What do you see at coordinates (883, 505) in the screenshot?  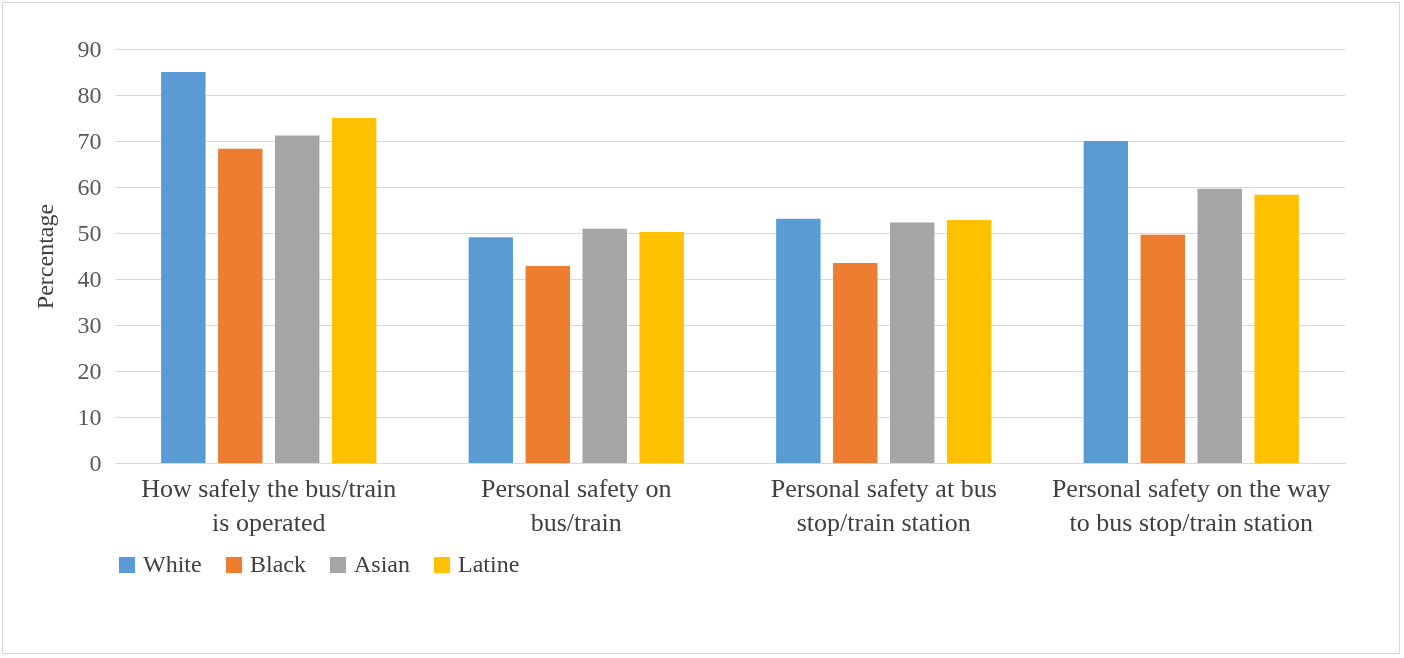 I see `x-tick-label: Personal safety at bus stop/train station` at bounding box center [883, 505].